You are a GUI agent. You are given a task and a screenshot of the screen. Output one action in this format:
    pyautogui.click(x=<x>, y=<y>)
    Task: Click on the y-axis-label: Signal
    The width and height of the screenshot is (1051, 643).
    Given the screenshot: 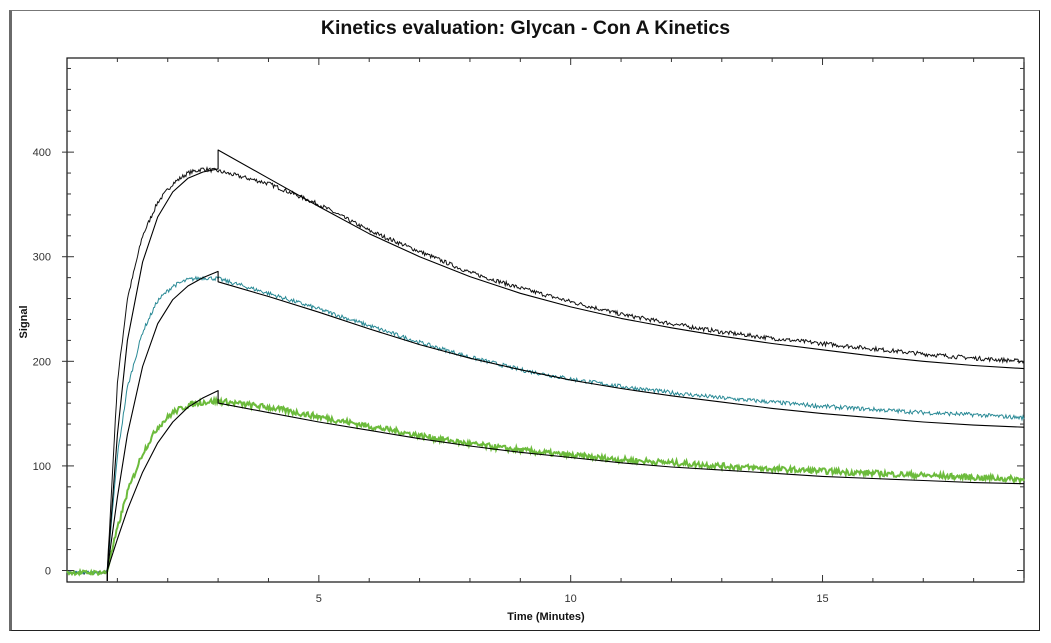 What is the action you would take?
    pyautogui.click(x=24, y=321)
    